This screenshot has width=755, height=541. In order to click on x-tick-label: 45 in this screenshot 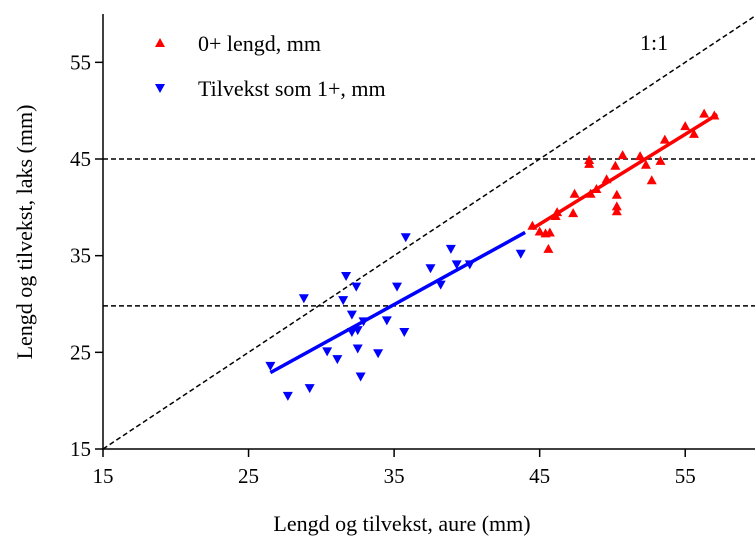, I will do `click(539, 476)`.